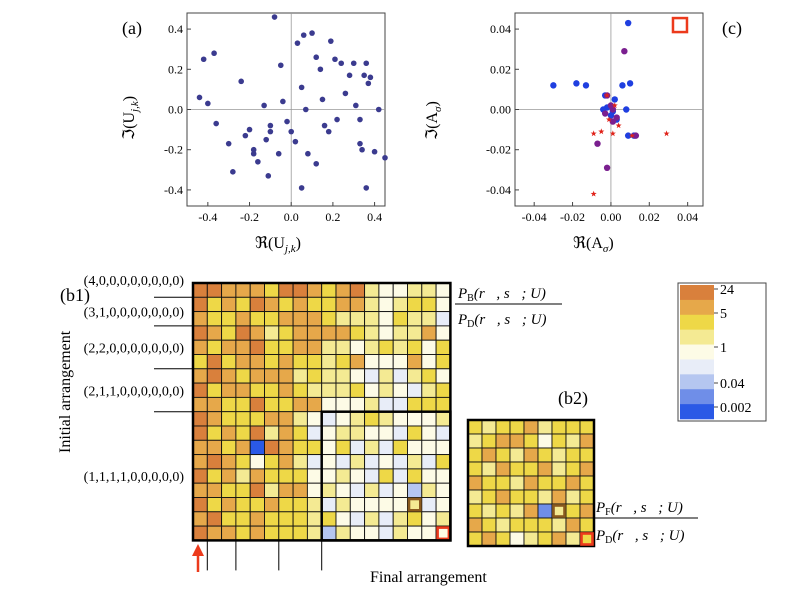 This screenshot has height=592, width=789. Describe the element at coordinates (470, 324) in the screenshot. I see `ratio-den-b1-sub: D` at that location.